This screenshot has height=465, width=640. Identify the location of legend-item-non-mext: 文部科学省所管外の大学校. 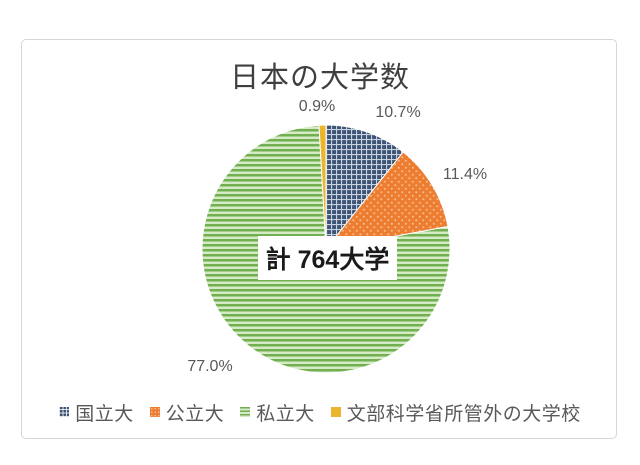
(455, 412).